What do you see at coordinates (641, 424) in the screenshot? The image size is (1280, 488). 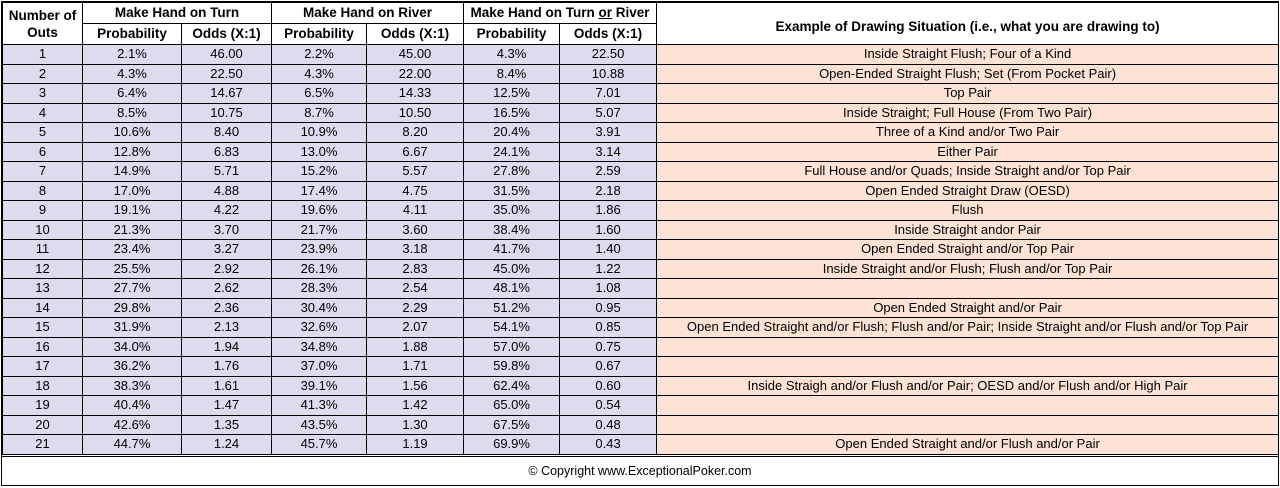 I see `table-row: 20 42.6% 1.35 43.5% 1.30 67.5% 0.48` at bounding box center [641, 424].